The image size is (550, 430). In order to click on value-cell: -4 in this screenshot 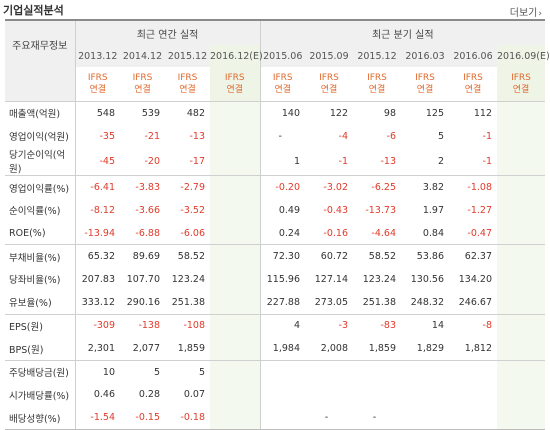, I will do `click(343, 136)`.